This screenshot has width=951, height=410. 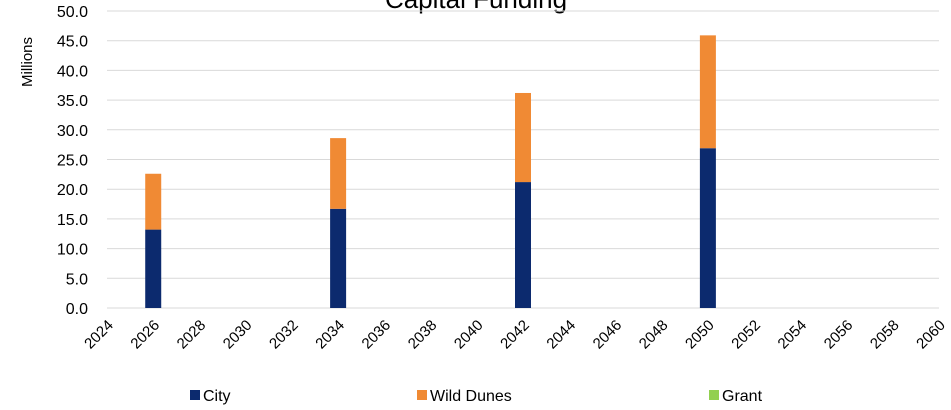 I want to click on legend-item: City, so click(x=210, y=396).